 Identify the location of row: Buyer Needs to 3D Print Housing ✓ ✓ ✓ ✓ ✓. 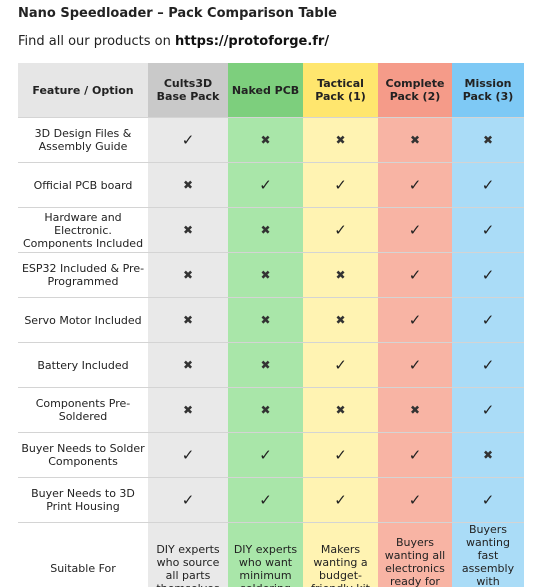
(271, 500).